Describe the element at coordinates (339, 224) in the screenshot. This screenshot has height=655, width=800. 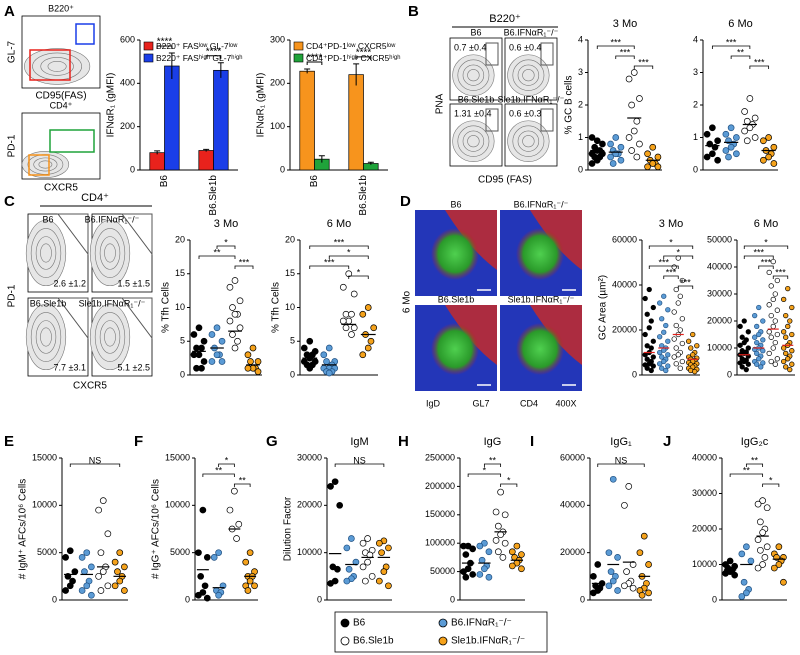
I see `chart-title: 6 Mo` at that location.